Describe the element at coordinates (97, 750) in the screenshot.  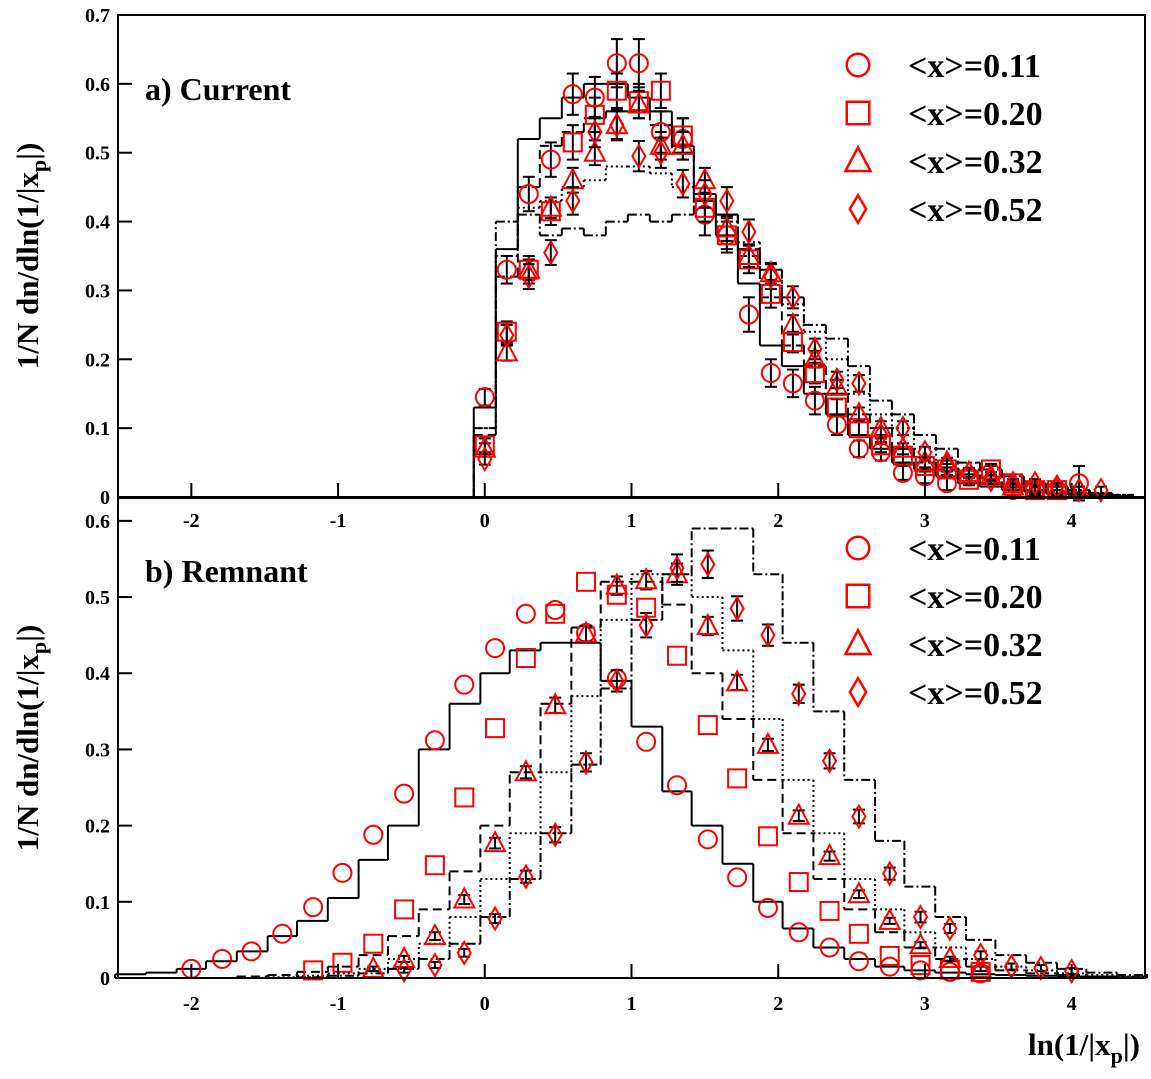
I see `y-tick-label: 0.3` at that location.